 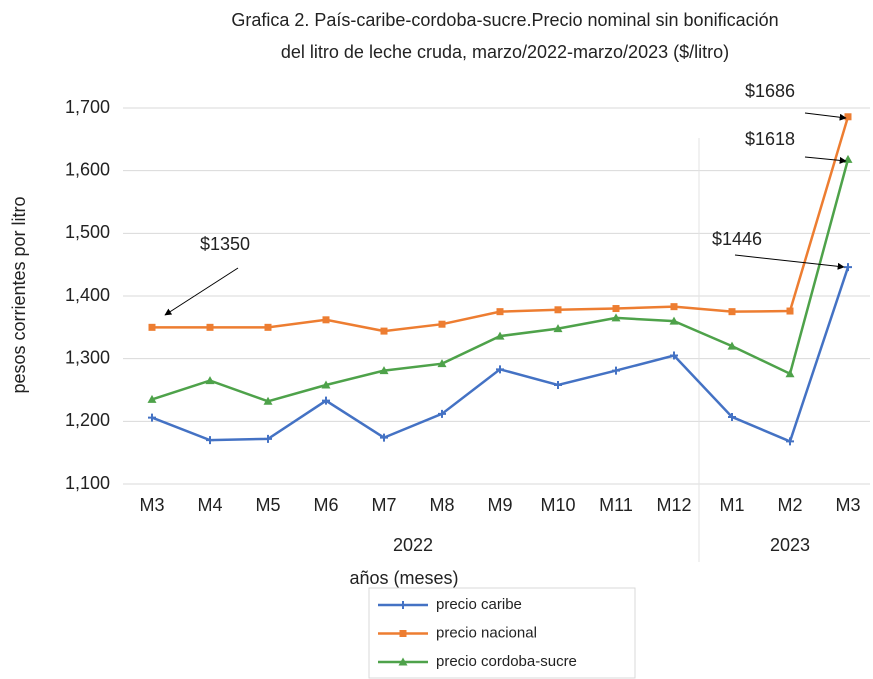 What do you see at coordinates (499, 505) in the screenshot?
I see `x-tick-label: M9` at bounding box center [499, 505].